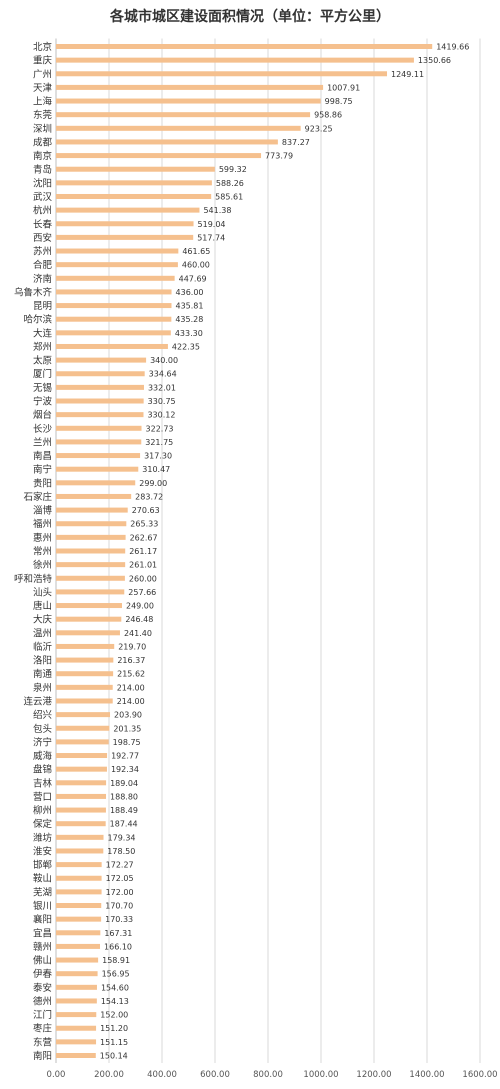  I want to click on category-label: 南昌, so click(42, 456).